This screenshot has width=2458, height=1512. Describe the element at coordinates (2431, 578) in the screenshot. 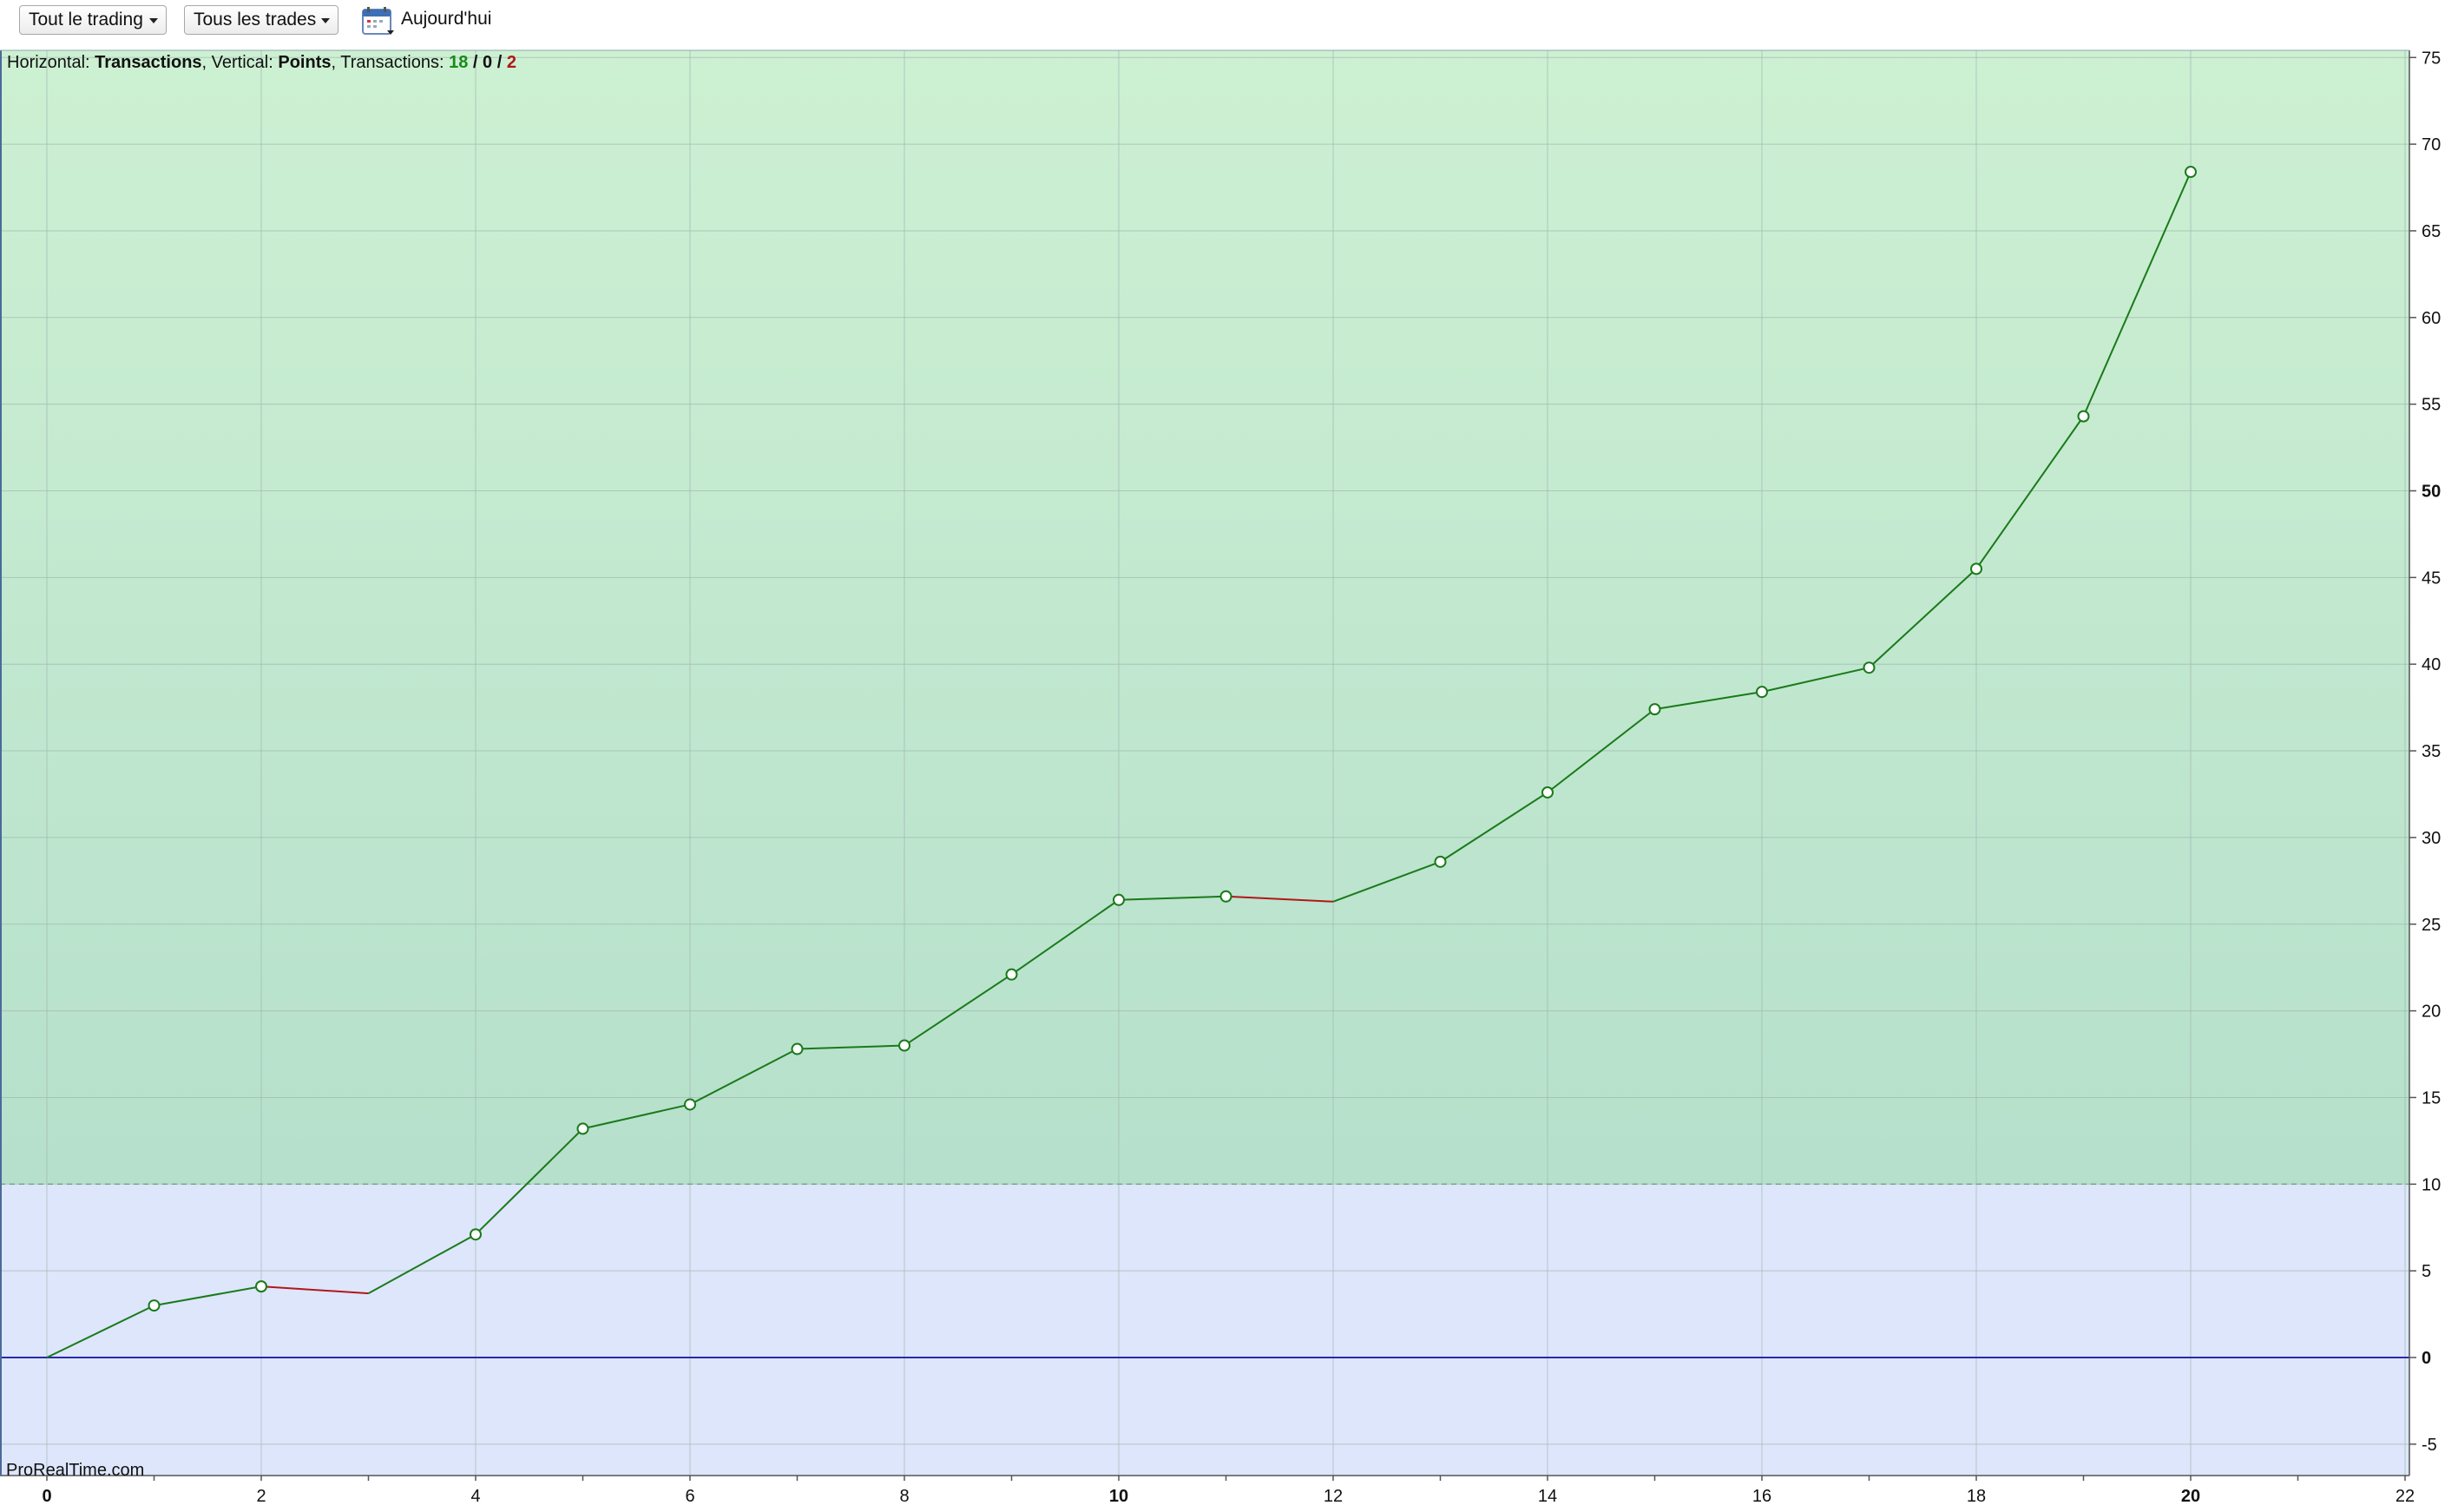

I see `y-tick-label: 45` at that location.